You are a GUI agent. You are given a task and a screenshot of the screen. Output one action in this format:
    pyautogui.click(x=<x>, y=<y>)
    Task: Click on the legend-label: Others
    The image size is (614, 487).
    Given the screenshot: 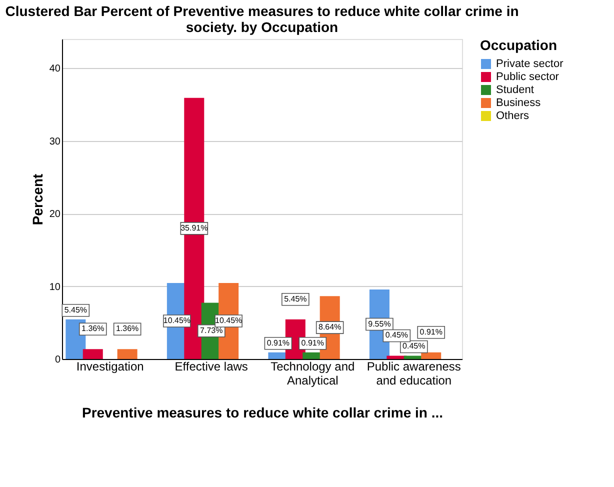 What is the action you would take?
    pyautogui.click(x=513, y=116)
    